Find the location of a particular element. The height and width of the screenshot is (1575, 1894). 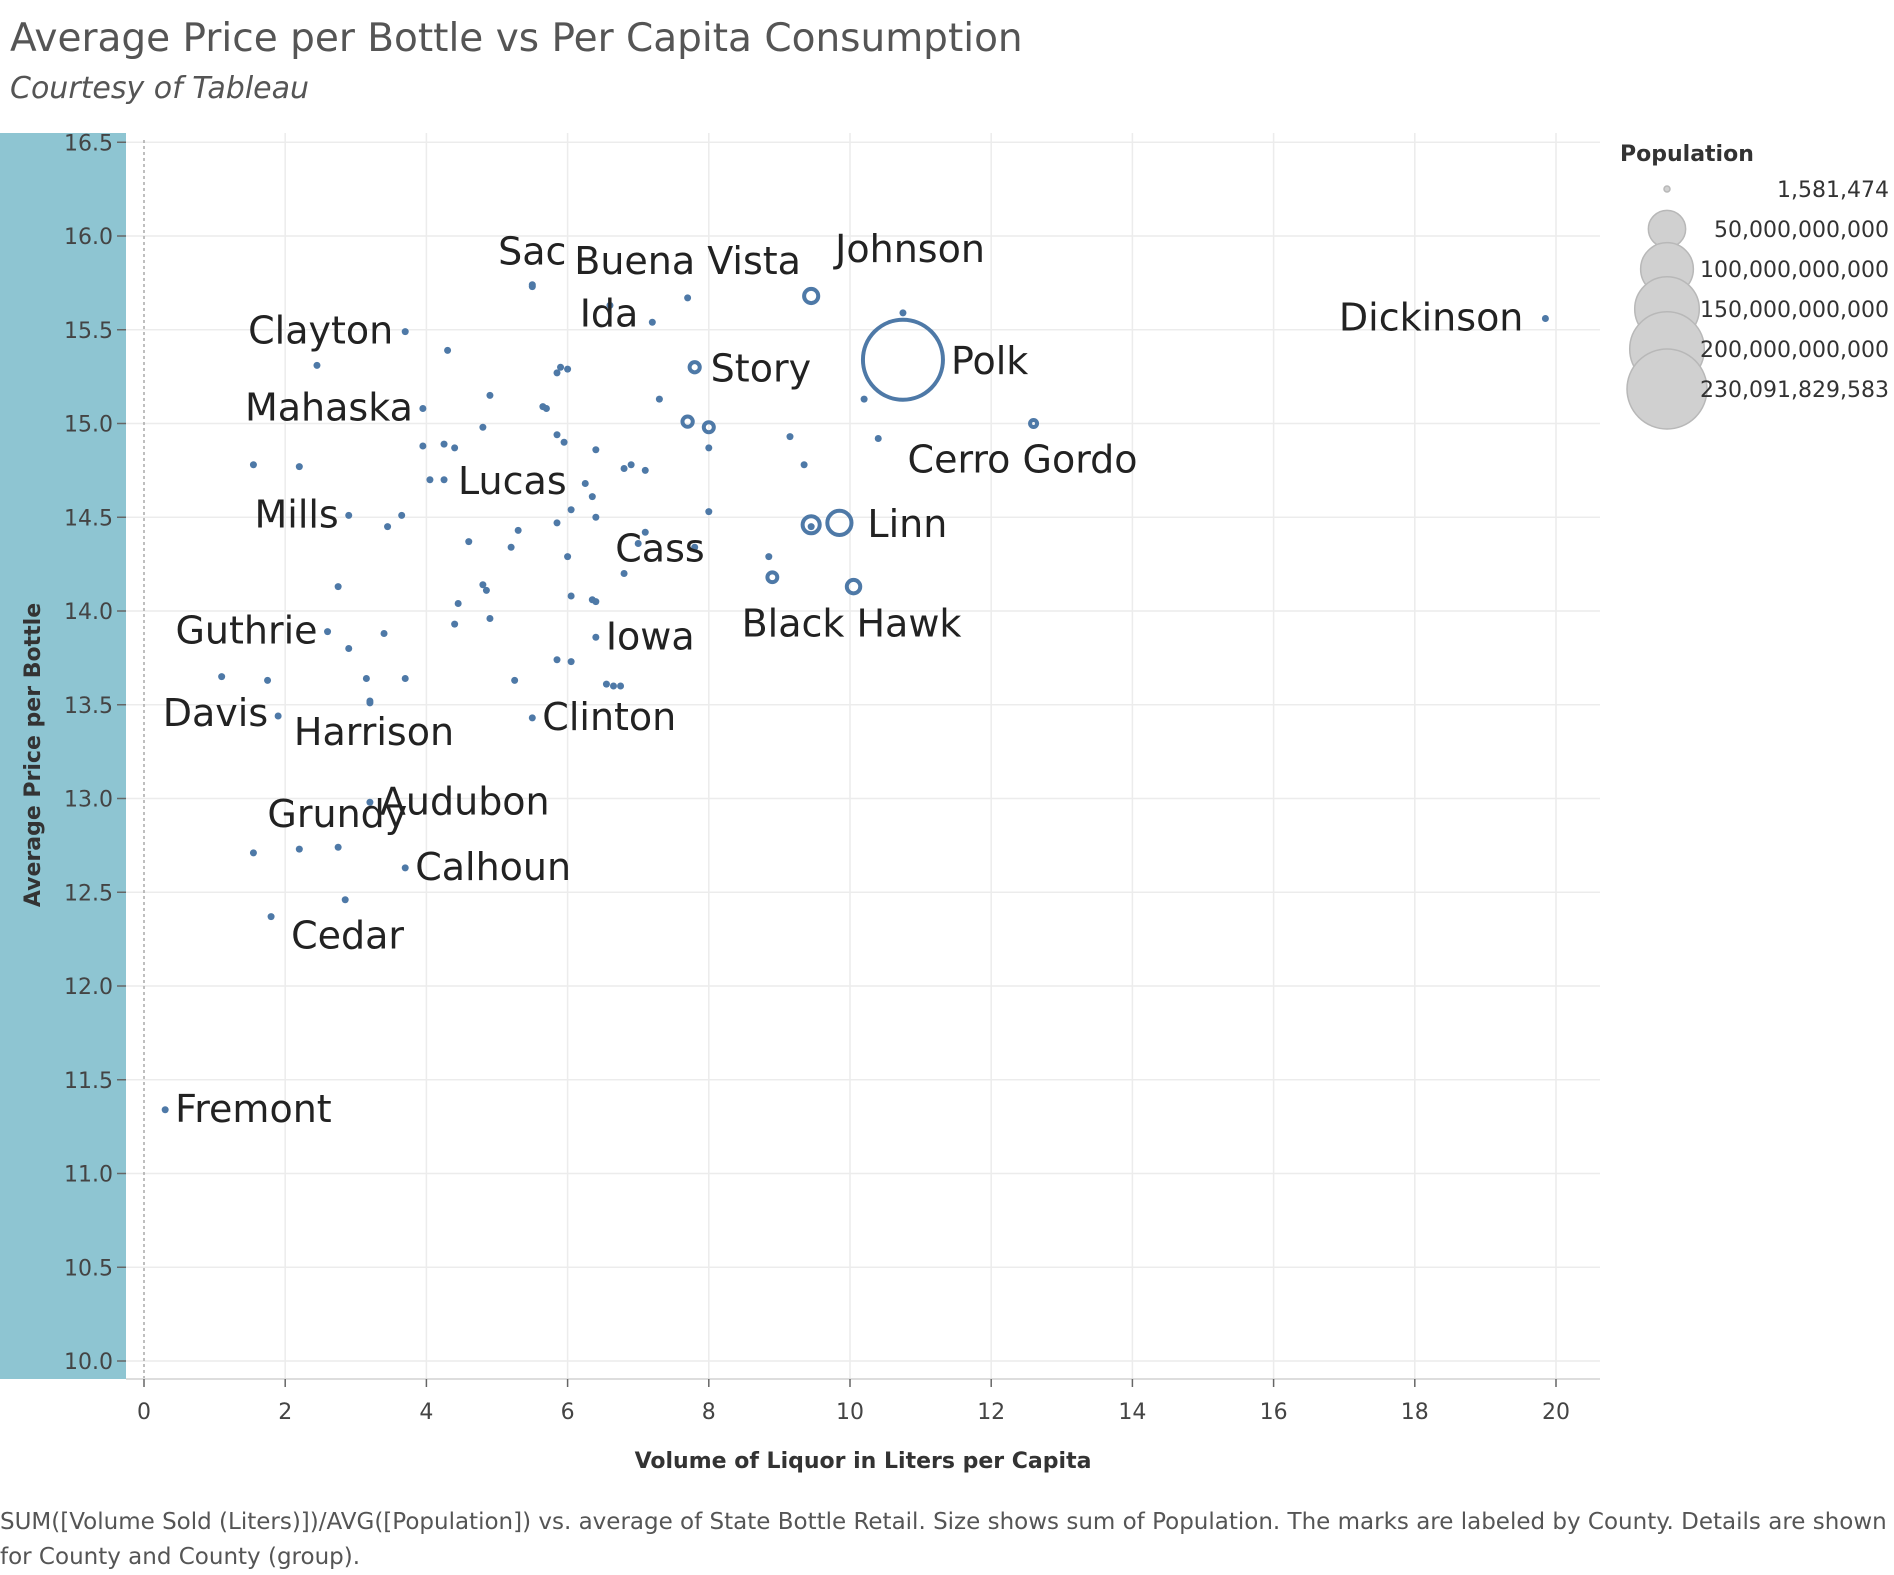

point-label: Calhoun is located at coordinates (493, 867).